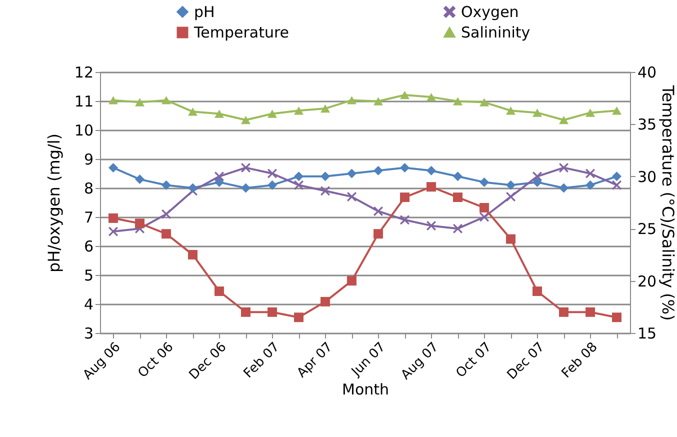 Image resolution: width=677 pixels, height=437 pixels. What do you see at coordinates (580, 361) in the screenshot?
I see `x-tick-label: Feb 08` at bounding box center [580, 361].